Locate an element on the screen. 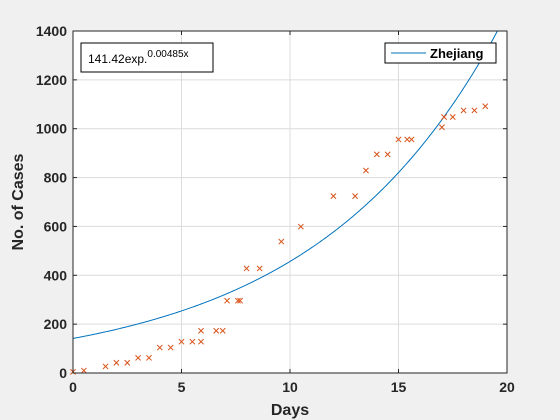 The width and height of the screenshot is (560, 420). svg-text: 141.42exp.0.00485x is located at coordinates (138, 57).